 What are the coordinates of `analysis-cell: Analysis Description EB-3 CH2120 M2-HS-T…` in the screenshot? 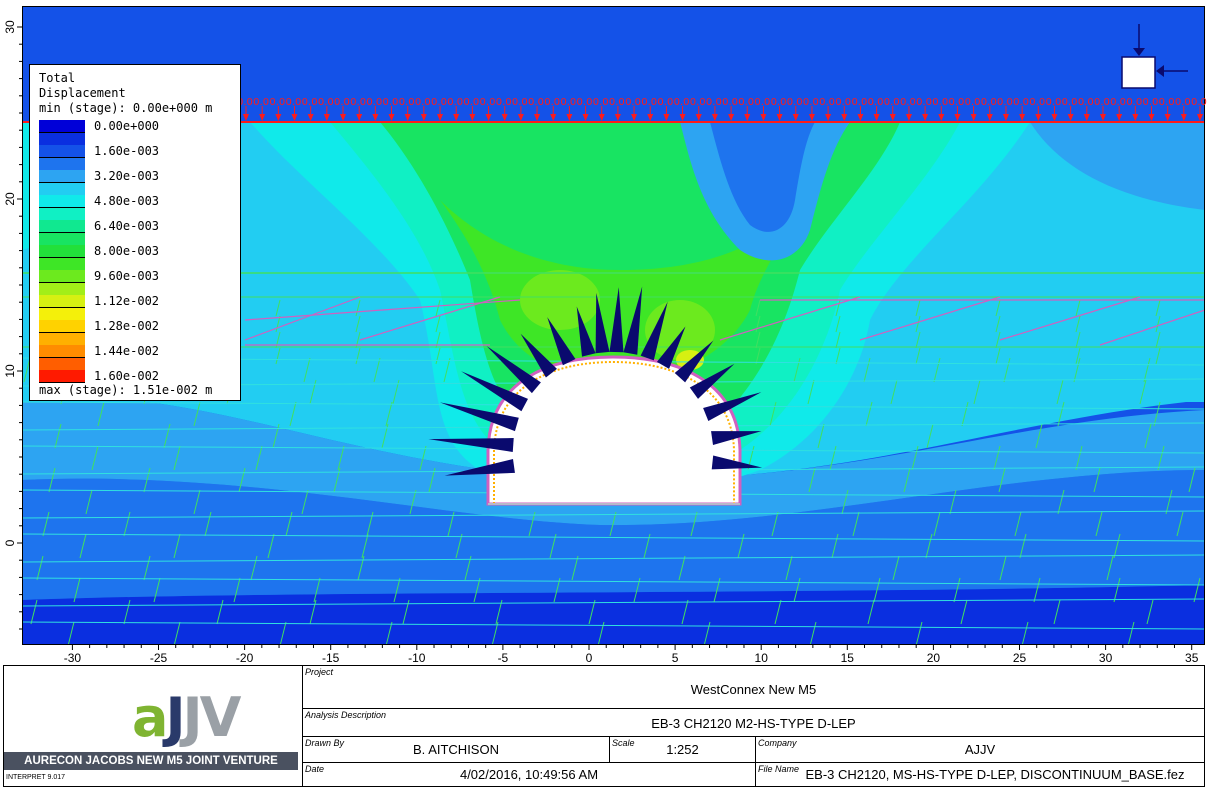 It's located at (753, 722).